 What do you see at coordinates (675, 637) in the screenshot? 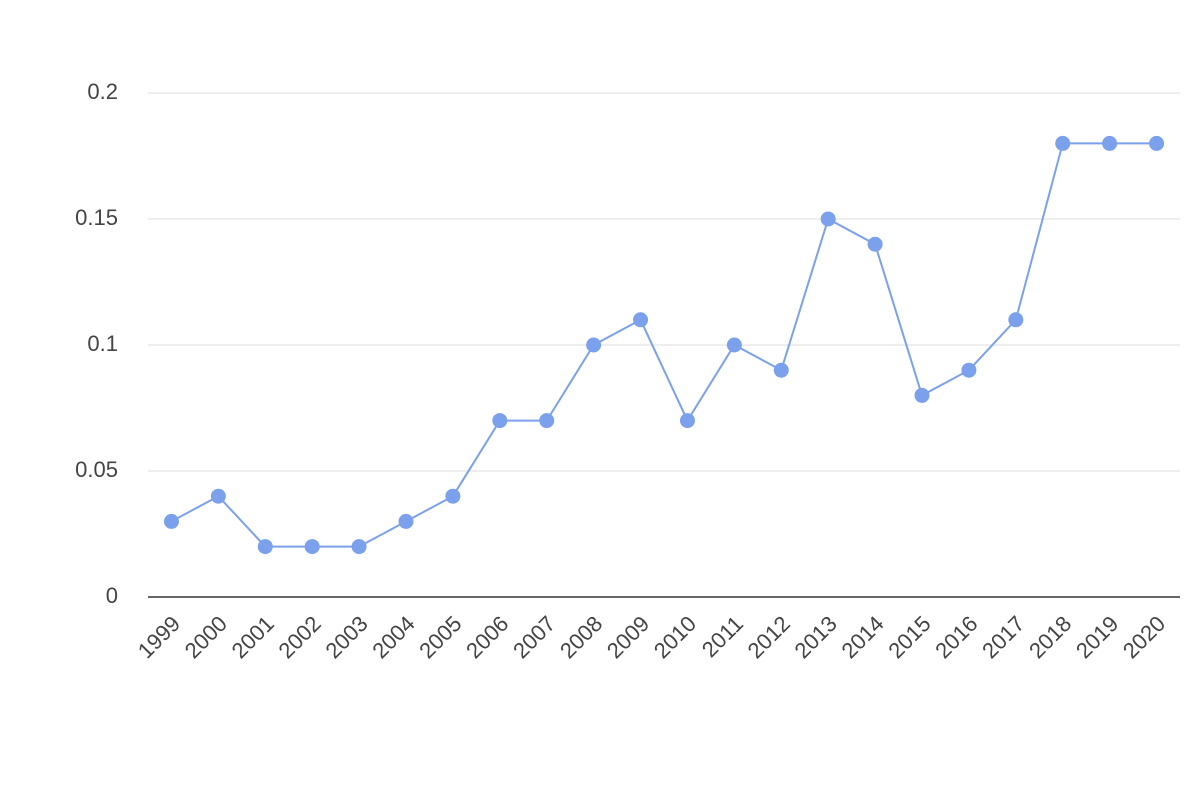
I see `x-tick-label: 2010` at bounding box center [675, 637].